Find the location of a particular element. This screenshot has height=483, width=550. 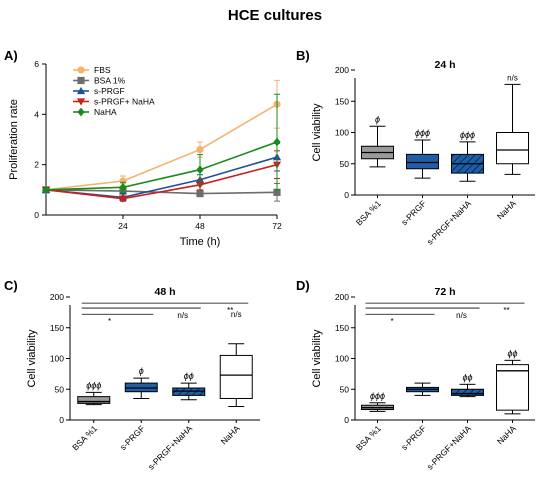

x-tick-label: 48 is located at coordinates (200, 226).